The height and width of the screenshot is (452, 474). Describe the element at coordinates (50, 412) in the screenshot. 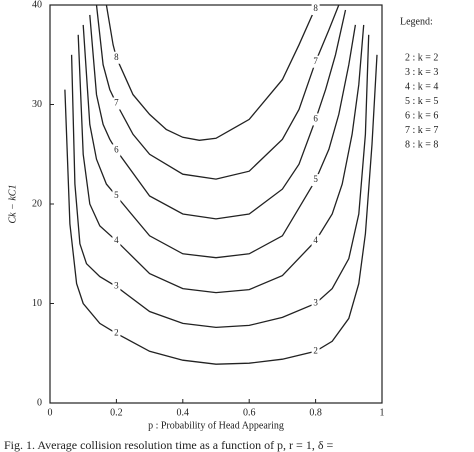

I see `x-tick-label: 0` at that location.